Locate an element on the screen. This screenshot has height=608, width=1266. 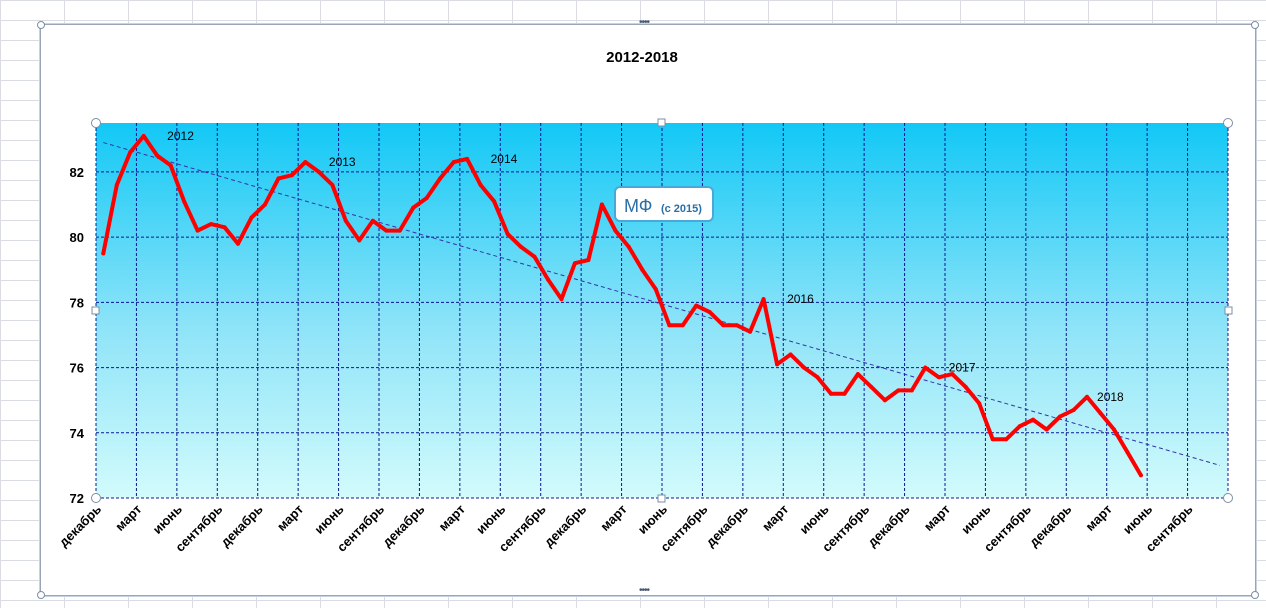
year-annotation: 2014 is located at coordinates (504, 159).